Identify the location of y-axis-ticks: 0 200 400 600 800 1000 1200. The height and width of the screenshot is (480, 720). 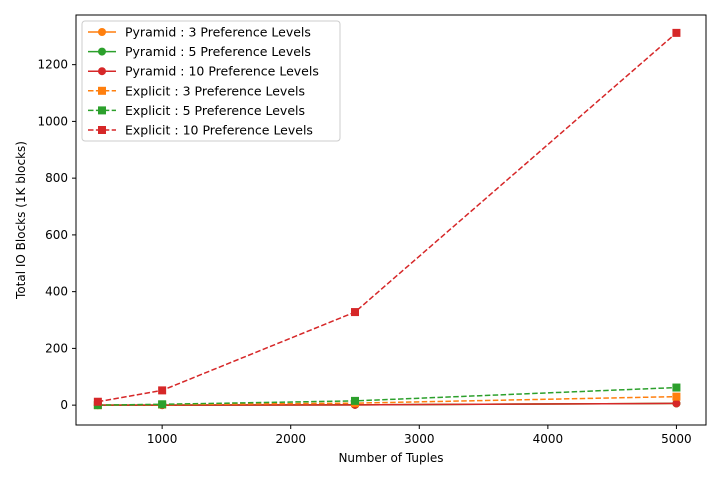
(56, 235).